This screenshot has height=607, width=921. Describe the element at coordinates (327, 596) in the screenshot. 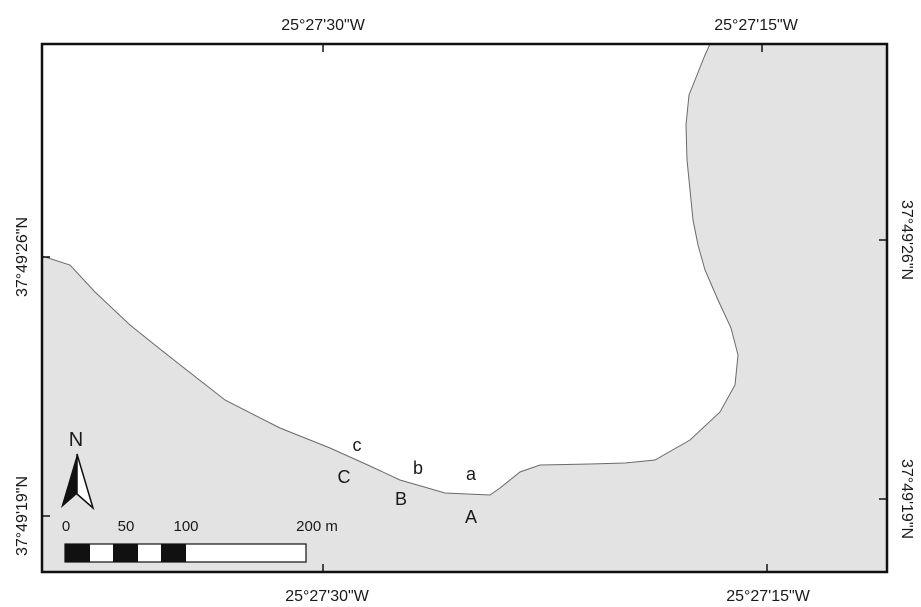

I see `lon-label-bottom-1: 25°27'30"W` at that location.